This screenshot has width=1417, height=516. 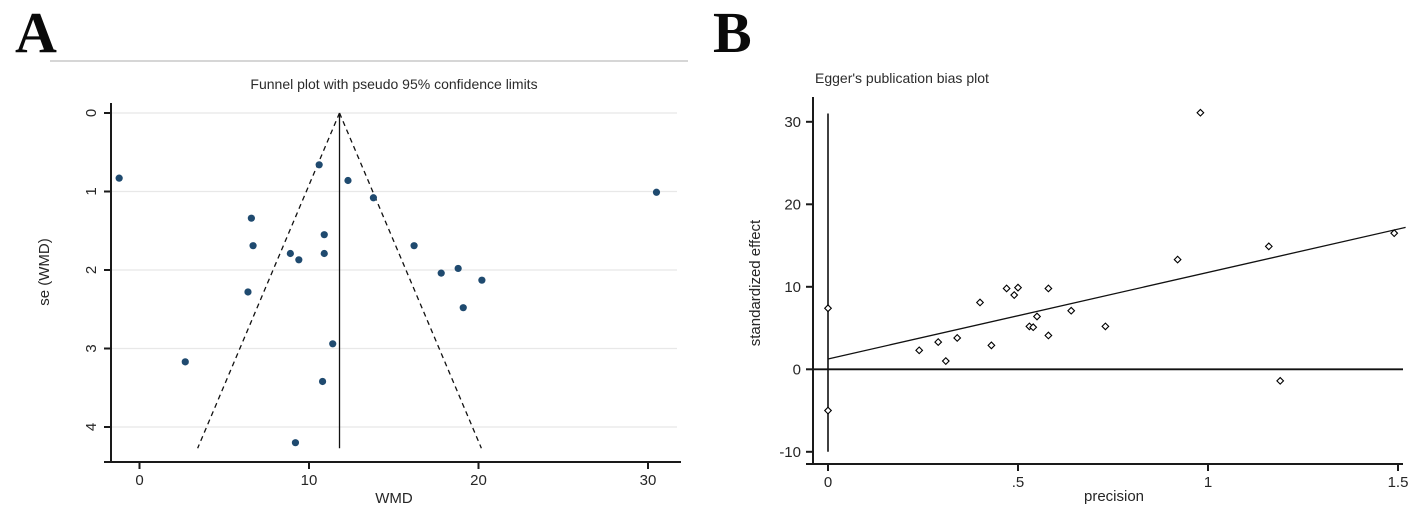 I want to click on egger-x-tick-label: 1, so click(x=1208, y=482).